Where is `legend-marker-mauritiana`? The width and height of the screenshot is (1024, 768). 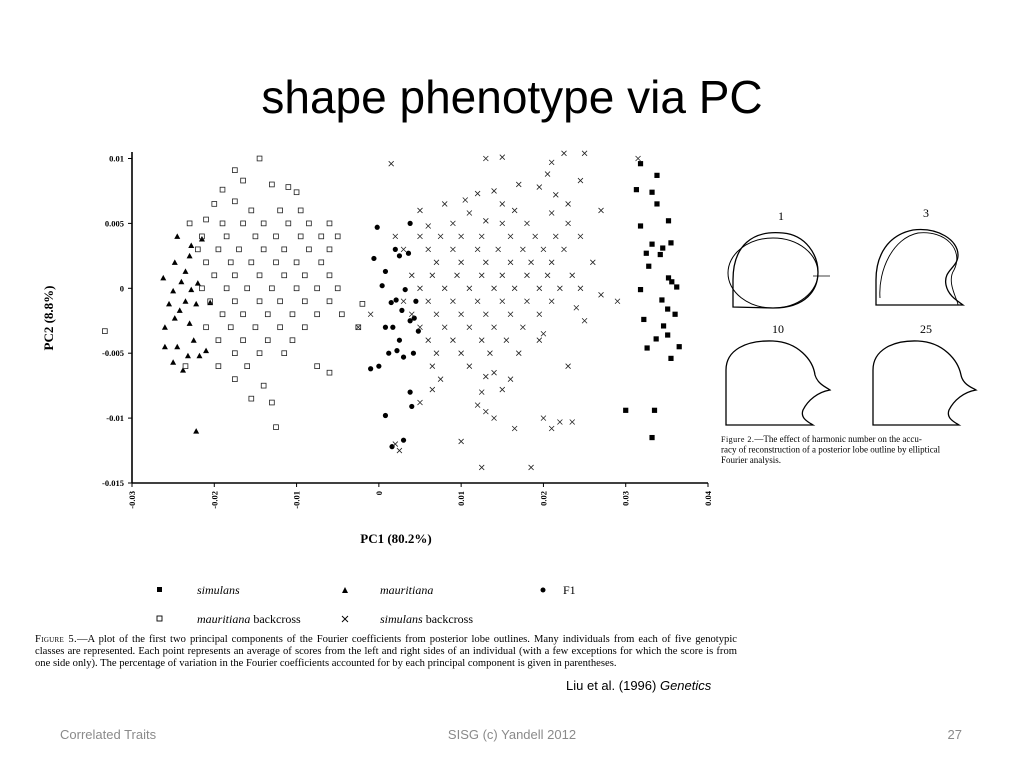 legend-marker-mauritiana is located at coordinates (345, 590).